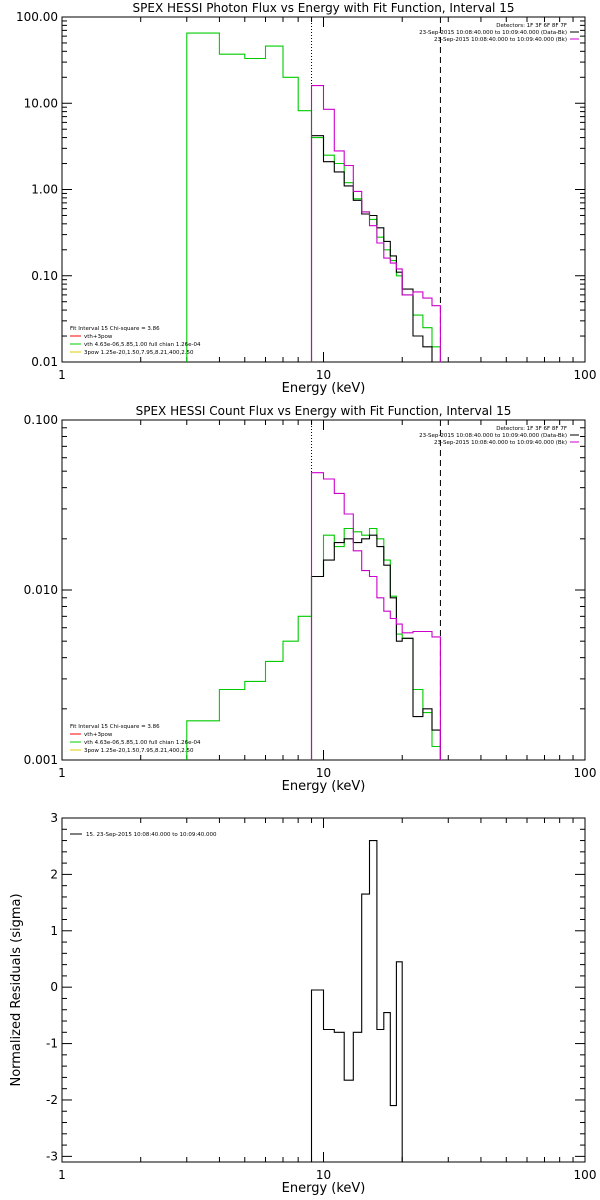 This screenshot has height=1200, width=600. Describe the element at coordinates (44, 276) in the screenshot. I see `y-tick-label: 0.10` at that location.